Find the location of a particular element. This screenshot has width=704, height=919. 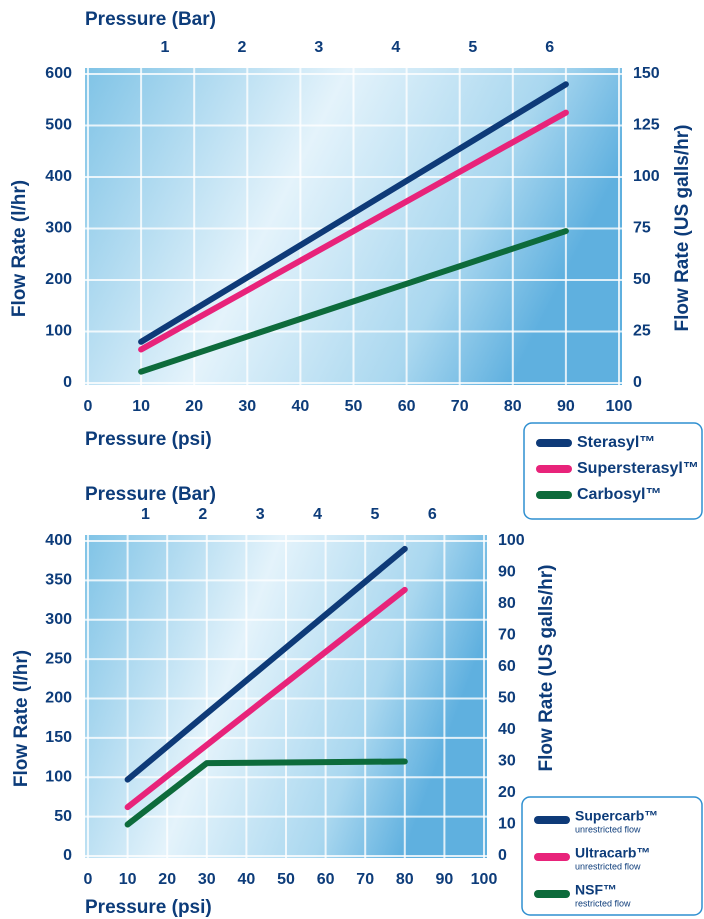

y2-tick-label: 150 is located at coordinates (646, 73).